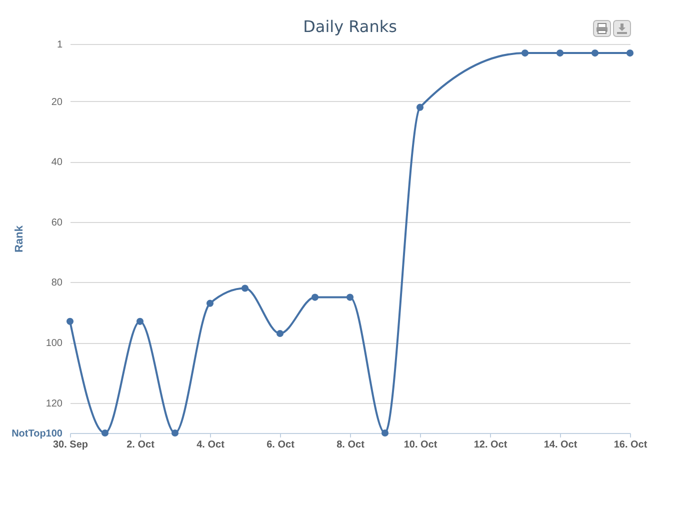  Describe the element at coordinates (57, 222) in the screenshot. I see `y-tick-label: 60` at that location.